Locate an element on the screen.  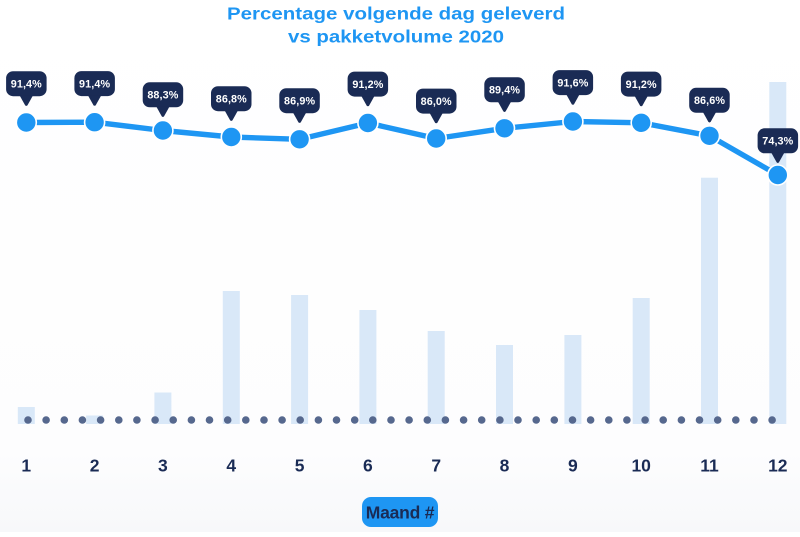
svg-text: 91,6% is located at coordinates (572, 83).